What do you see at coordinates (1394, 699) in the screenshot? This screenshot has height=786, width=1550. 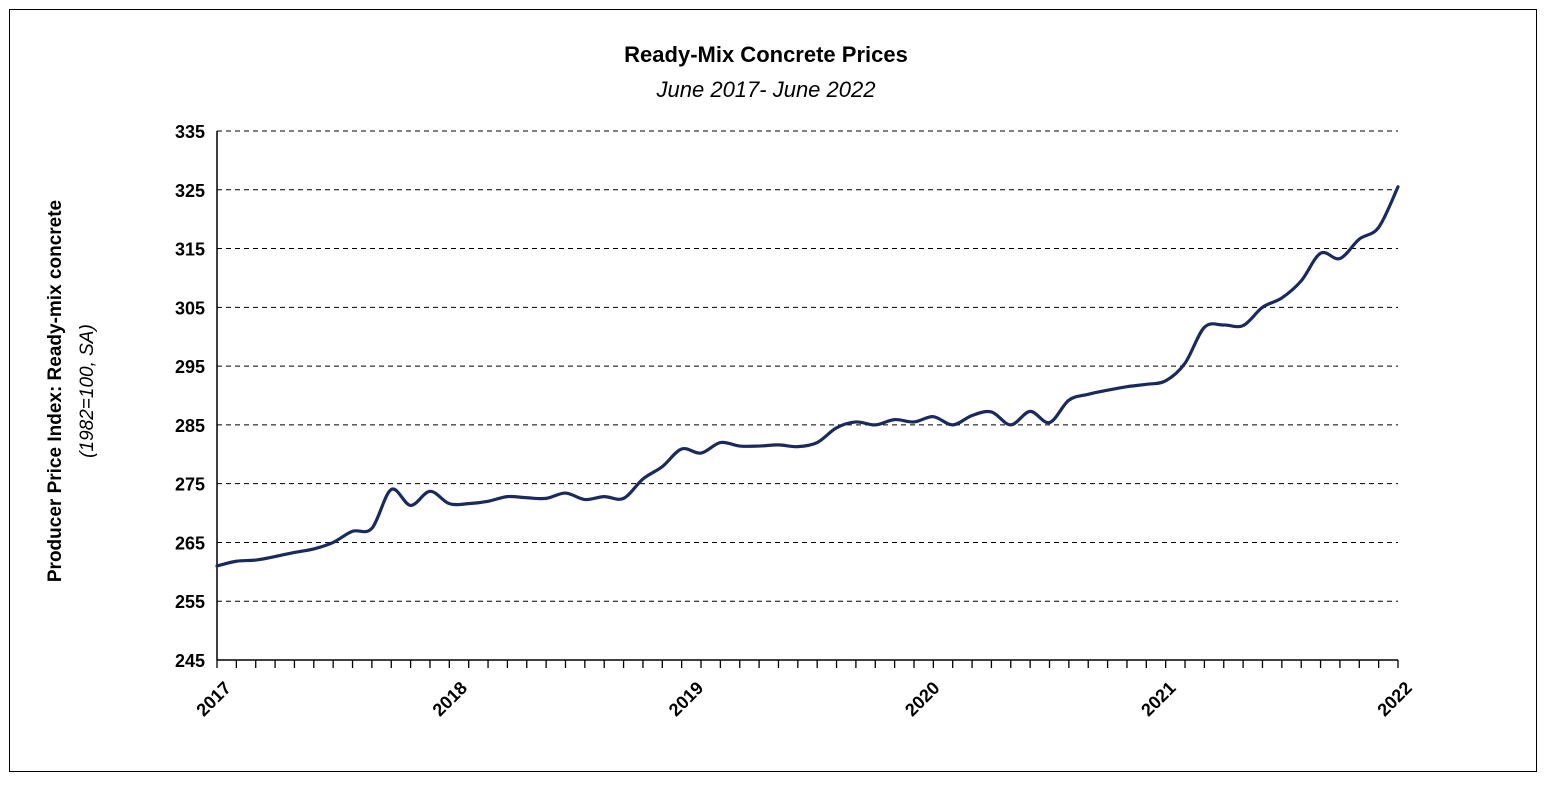 I see `x-tick-label: 2022` at bounding box center [1394, 699].